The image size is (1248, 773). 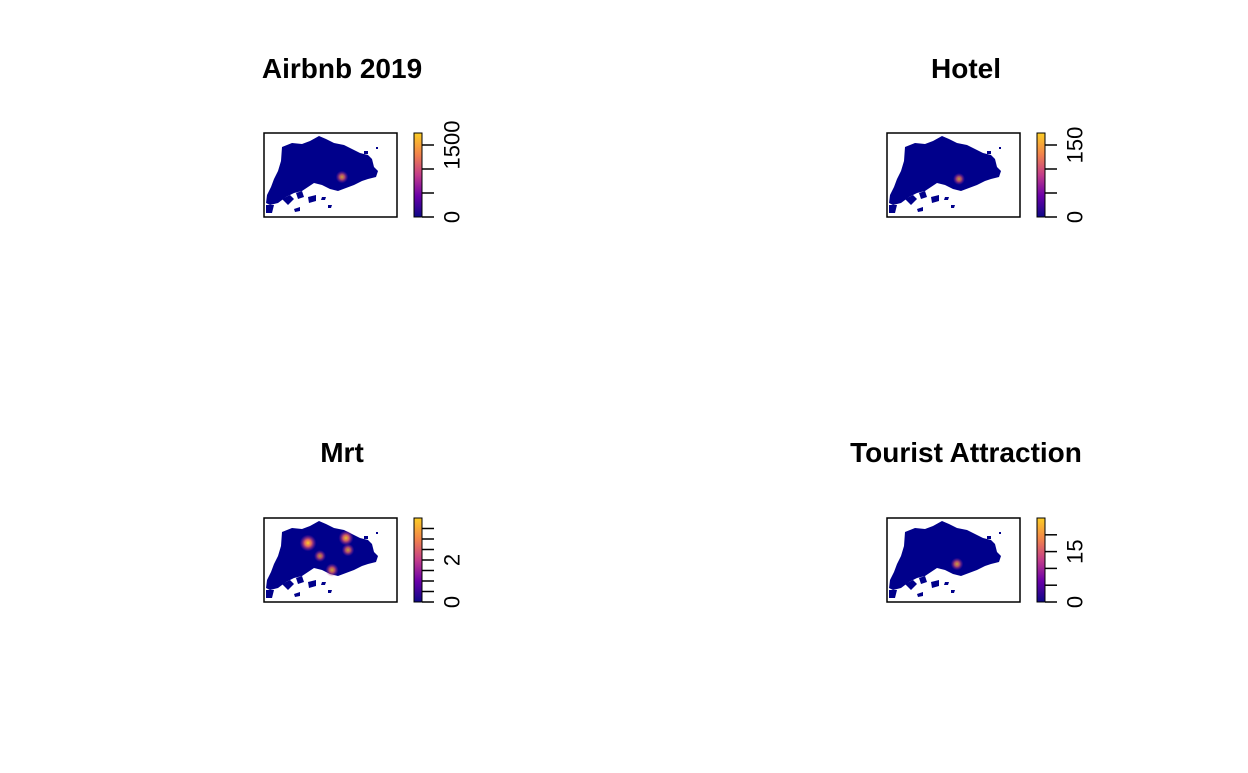 What do you see at coordinates (342, 68) in the screenshot?
I see `panel-title: Airbnb 2019` at bounding box center [342, 68].